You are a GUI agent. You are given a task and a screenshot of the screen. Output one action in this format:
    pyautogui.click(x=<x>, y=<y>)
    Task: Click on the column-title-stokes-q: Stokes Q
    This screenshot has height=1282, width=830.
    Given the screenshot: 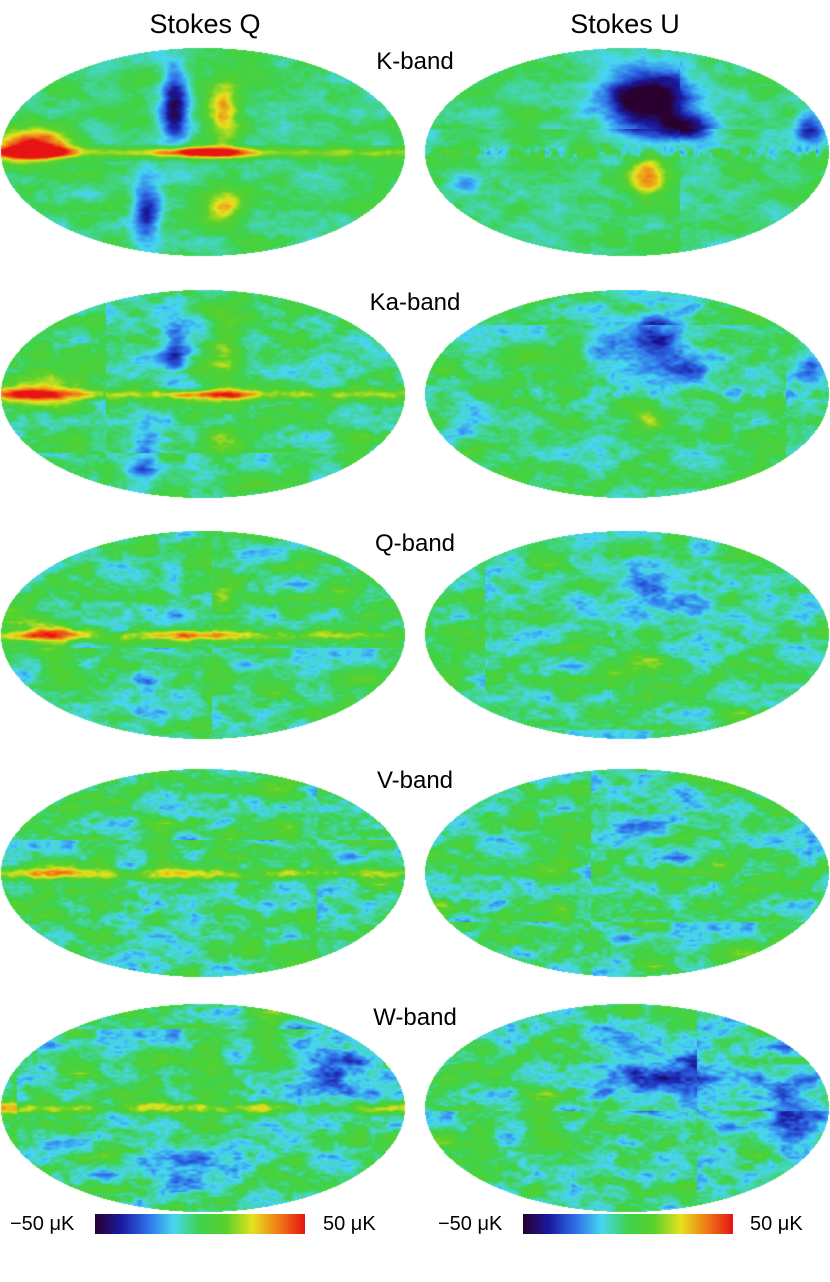 What is the action you would take?
    pyautogui.click(x=205, y=24)
    